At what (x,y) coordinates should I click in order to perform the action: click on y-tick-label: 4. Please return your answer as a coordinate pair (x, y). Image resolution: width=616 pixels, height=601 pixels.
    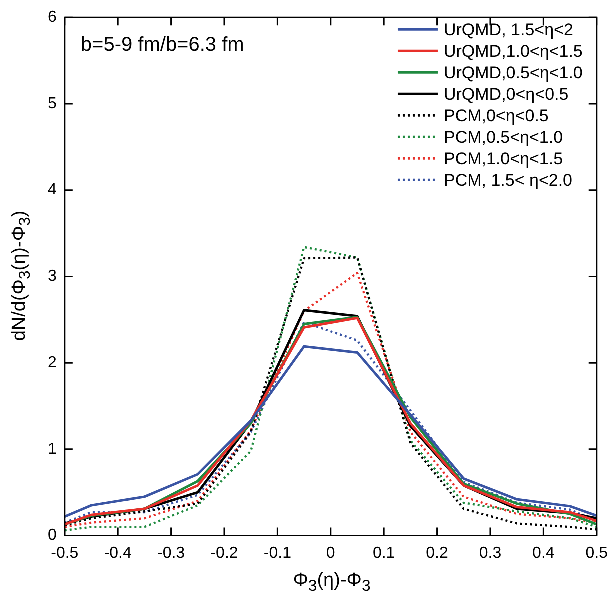
    Looking at the image, I should click on (52, 190).